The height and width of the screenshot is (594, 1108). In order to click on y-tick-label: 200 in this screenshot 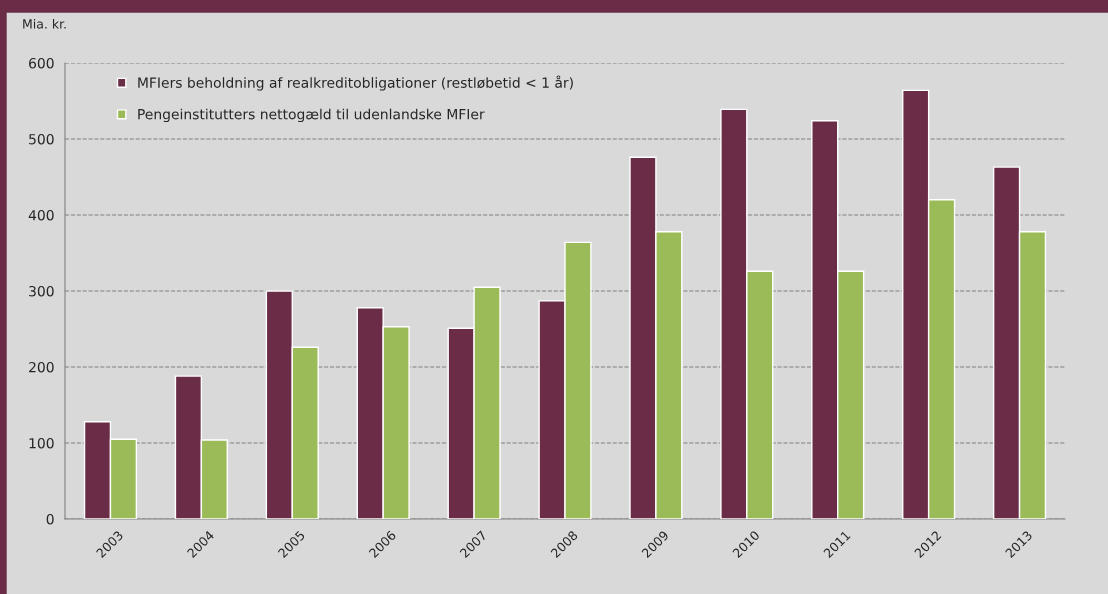, I will do `click(41, 367)`.